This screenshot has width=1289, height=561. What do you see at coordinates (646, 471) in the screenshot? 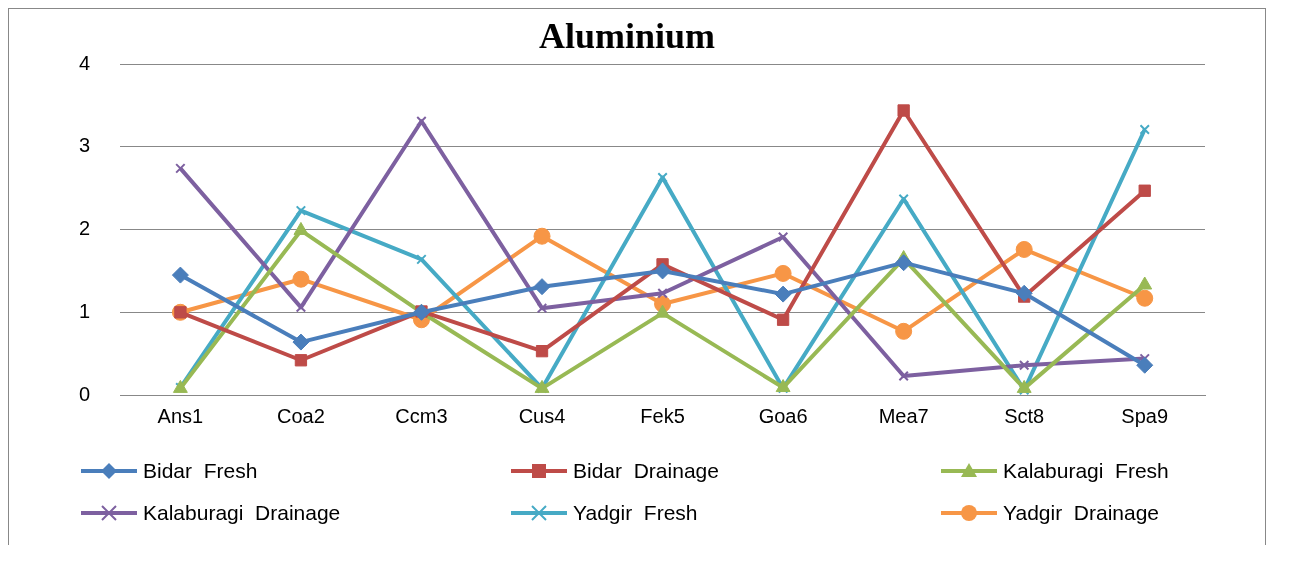
I see `legend-label: Bidar Drainage` at bounding box center [646, 471].